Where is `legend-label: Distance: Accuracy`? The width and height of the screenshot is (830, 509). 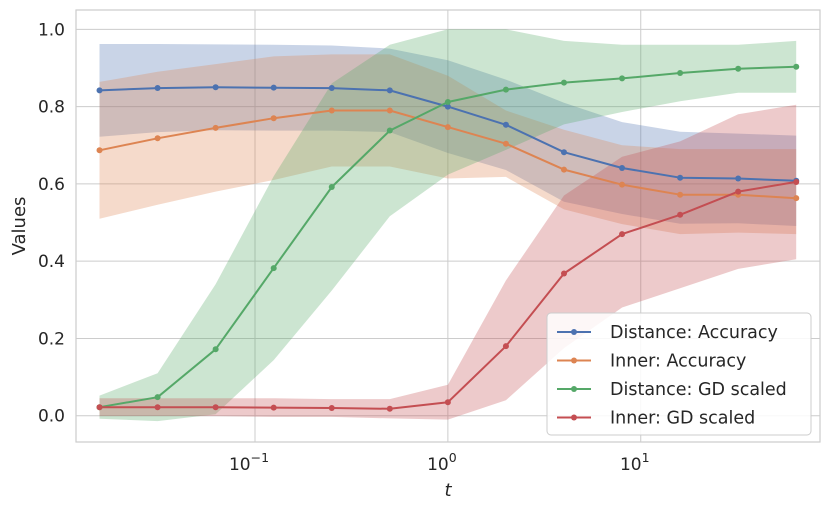 legend-label: Distance: Accuracy is located at coordinates (694, 333).